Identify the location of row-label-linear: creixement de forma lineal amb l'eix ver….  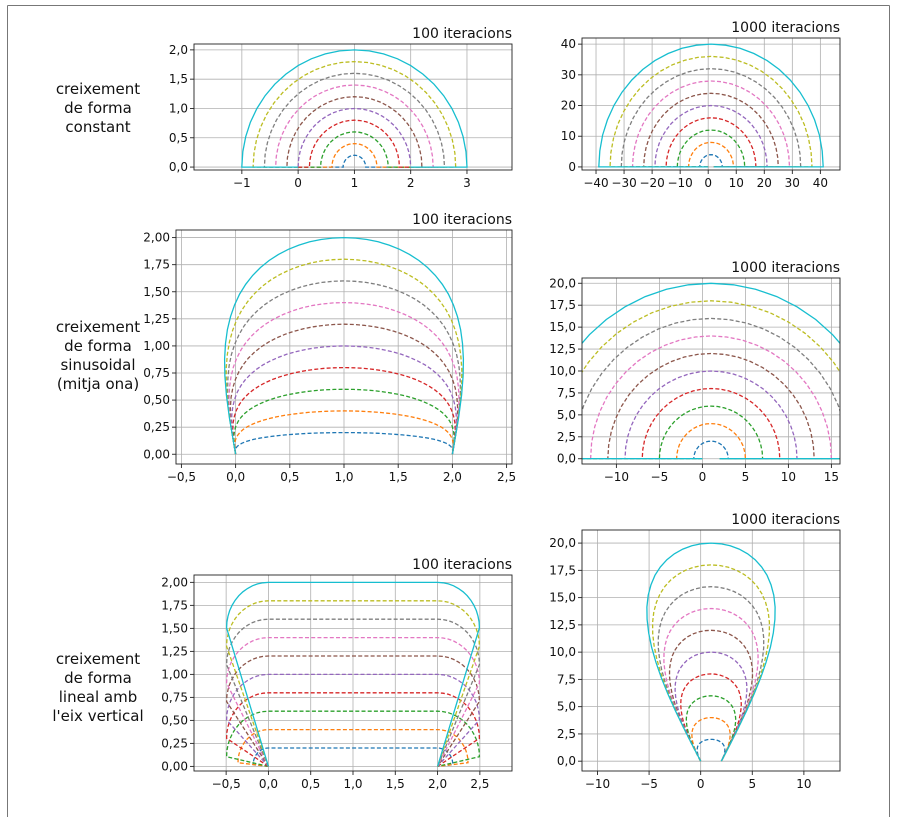
(98, 687).